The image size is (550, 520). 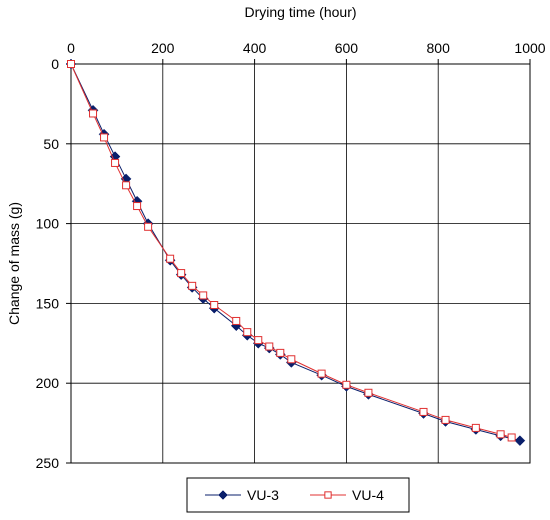 I want to click on y-axis-title: Change of mass (g), so click(x=14, y=263).